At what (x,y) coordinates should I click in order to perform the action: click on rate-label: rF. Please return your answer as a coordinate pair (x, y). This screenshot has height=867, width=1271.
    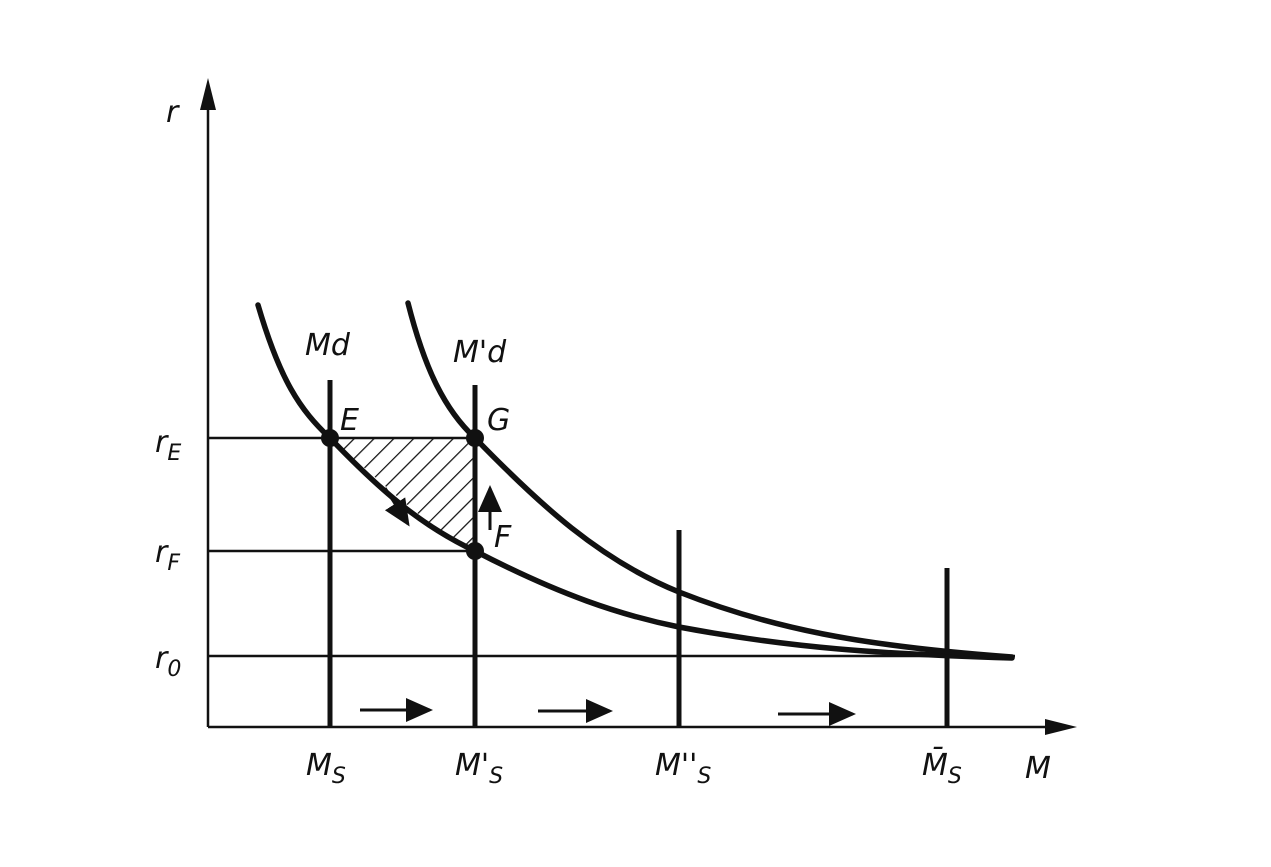
    Looking at the image, I should click on (167, 555).